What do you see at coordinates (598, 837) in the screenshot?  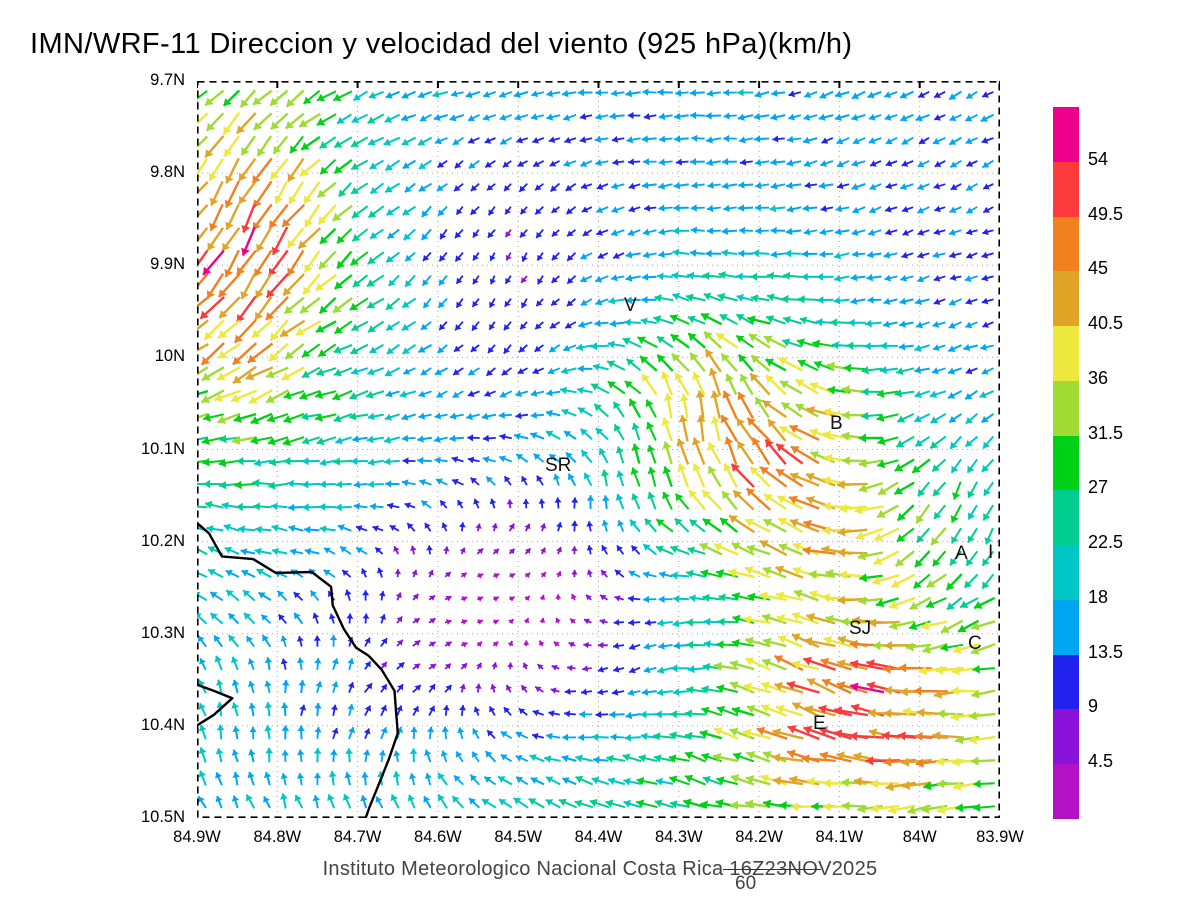 I see `x-axis-tick: 84.4W` at bounding box center [598, 837].